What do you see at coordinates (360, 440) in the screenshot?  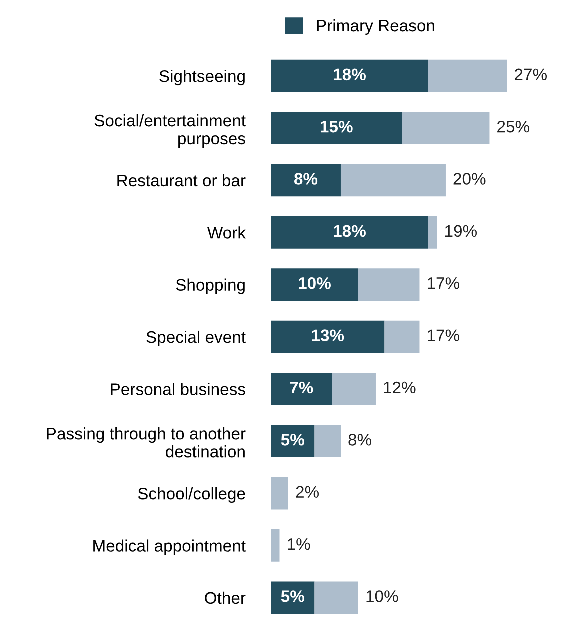 I see `total-label: 8%` at bounding box center [360, 440].